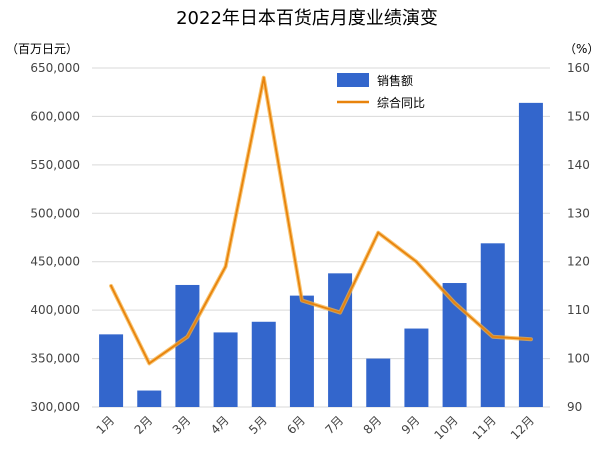 Image resolution: width=614 pixels, height=457 pixels. I want to click on x-tick-label: 3月, so click(182, 425).